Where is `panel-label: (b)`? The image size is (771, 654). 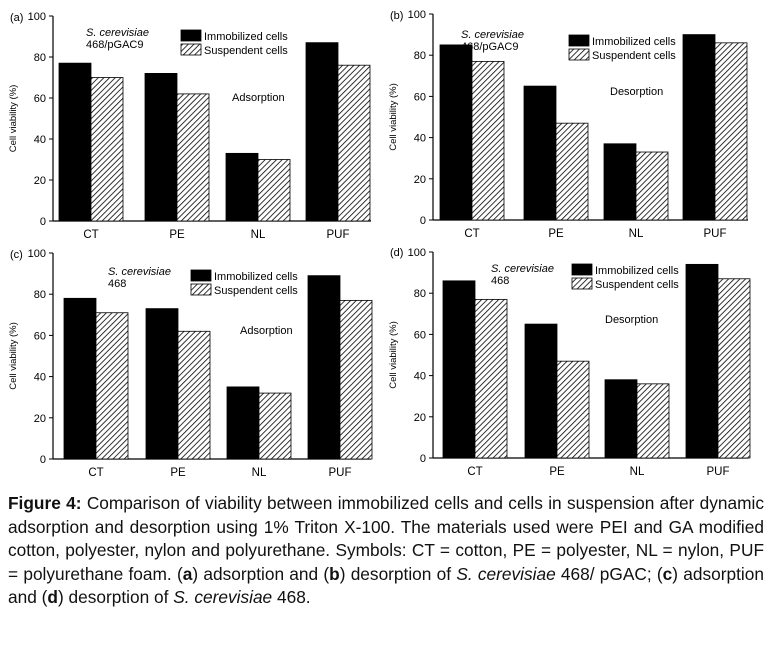 panel-label: (b) is located at coordinates (396, 16).